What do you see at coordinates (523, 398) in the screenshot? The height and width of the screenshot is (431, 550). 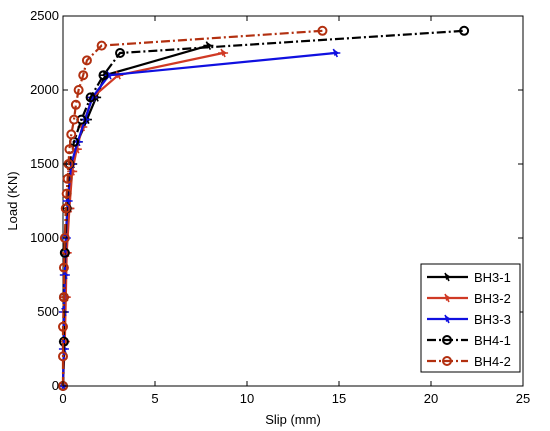 I see `x-tick-label-25: 25` at bounding box center [523, 398].